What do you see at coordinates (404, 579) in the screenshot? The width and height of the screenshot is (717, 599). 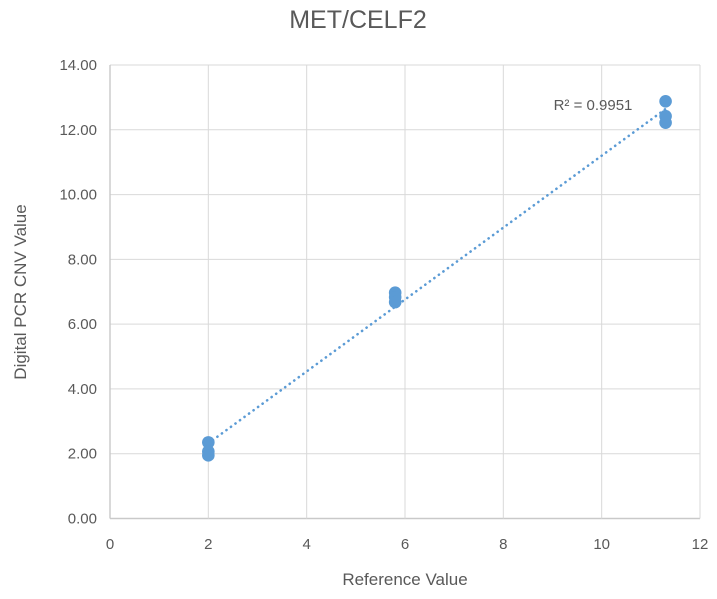 I see `x-axis-title: Reference Value` at bounding box center [404, 579].